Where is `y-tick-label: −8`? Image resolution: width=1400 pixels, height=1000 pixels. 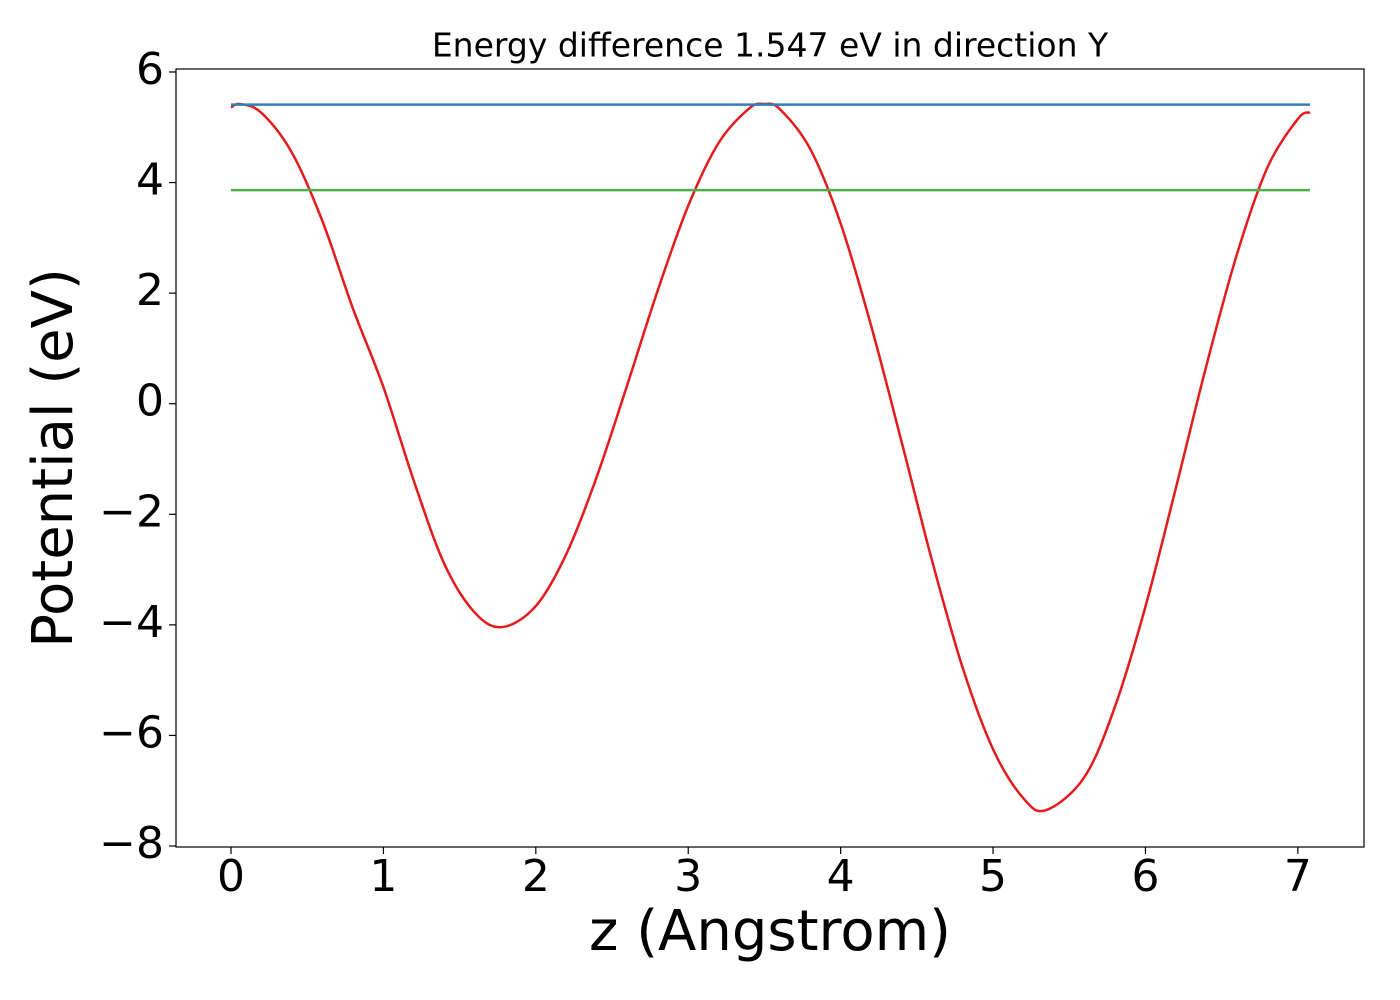
y-tick-label: −8 is located at coordinates (131, 843).